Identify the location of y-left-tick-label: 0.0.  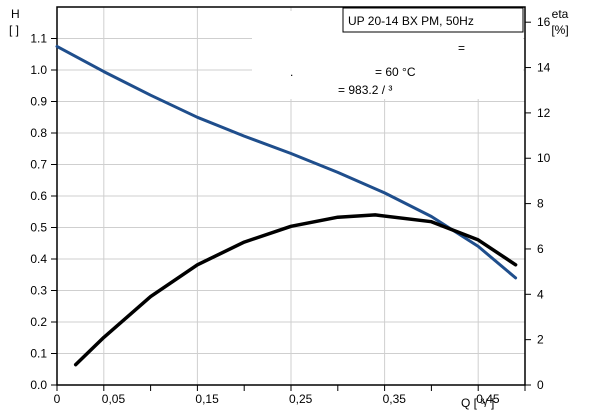
(38, 385).